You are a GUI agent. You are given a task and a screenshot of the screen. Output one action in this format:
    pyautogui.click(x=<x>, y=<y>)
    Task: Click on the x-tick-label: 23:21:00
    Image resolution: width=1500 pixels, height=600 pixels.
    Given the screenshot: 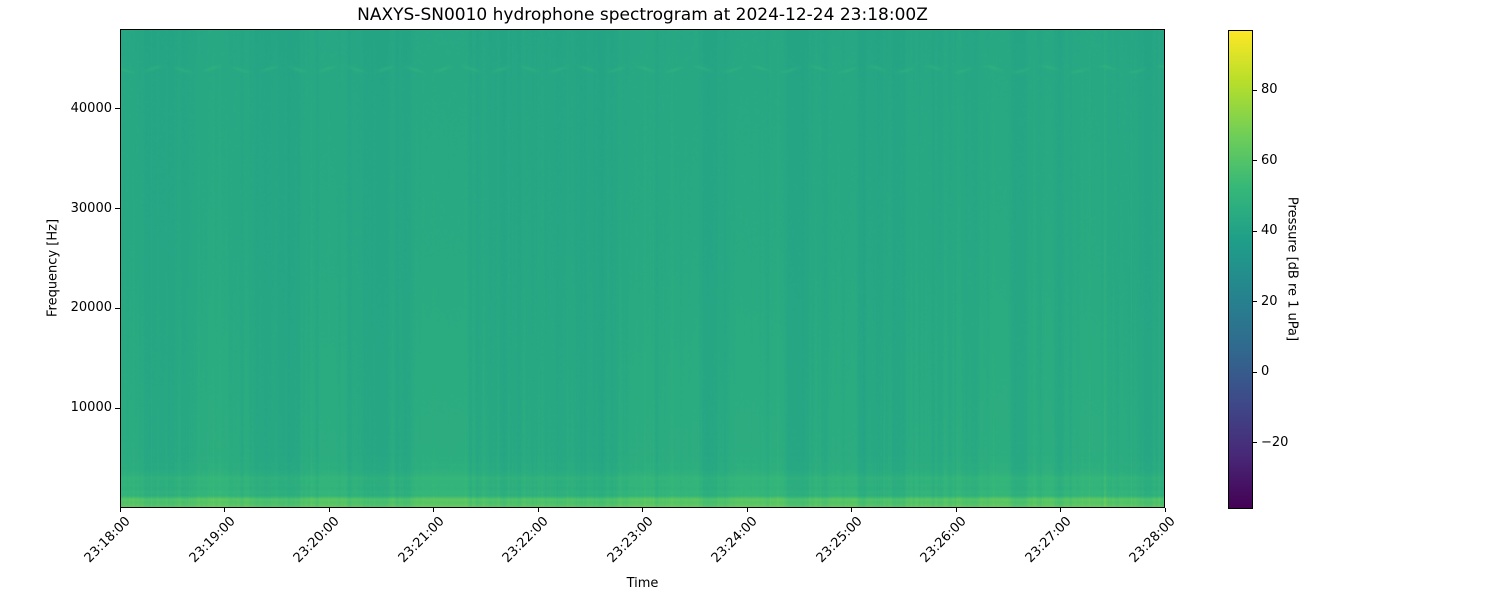 What is the action you would take?
    pyautogui.click(x=421, y=540)
    